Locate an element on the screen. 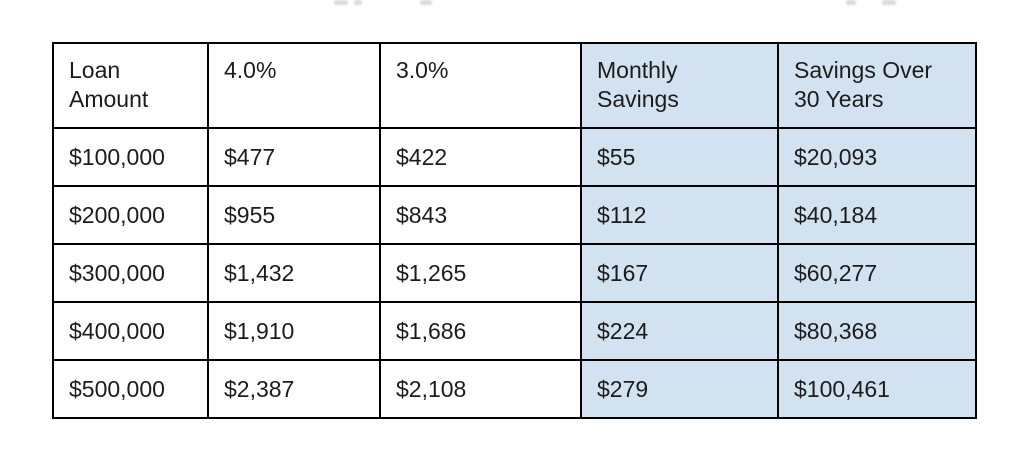 The width and height of the screenshot is (1024, 464). table-row: $300,000 $1,432 $1,265 $167 $60,277 is located at coordinates (514, 273).